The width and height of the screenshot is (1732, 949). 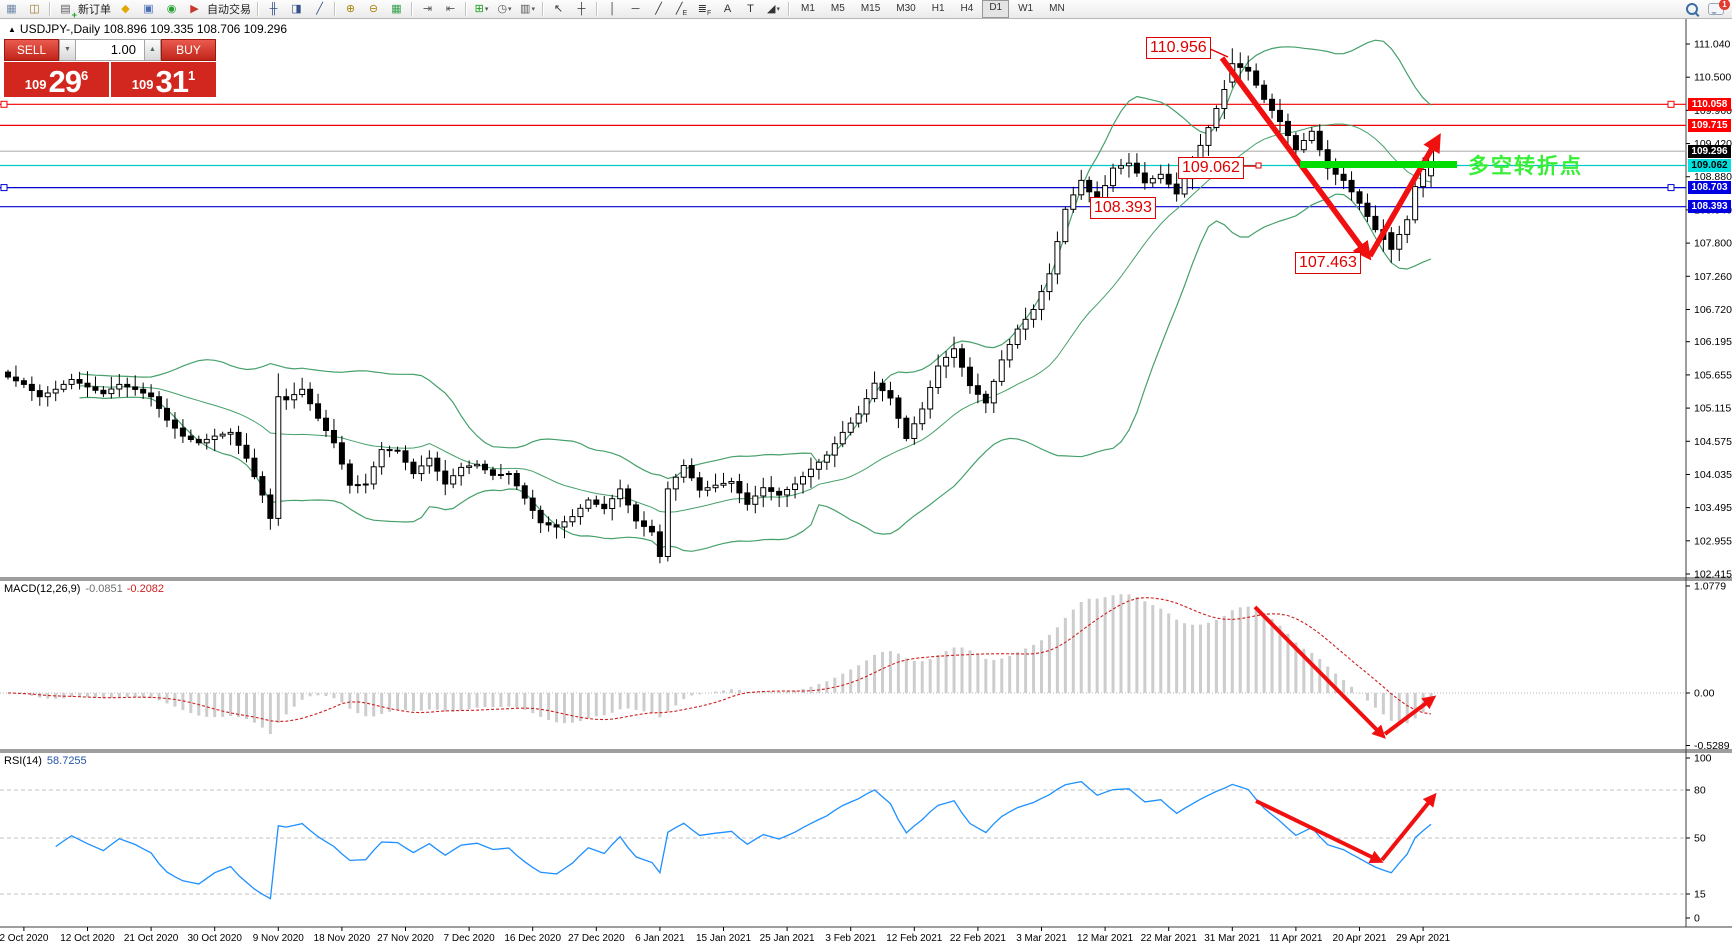 What do you see at coordinates (906, 8) in the screenshot?
I see `timeframe-m30: M30` at bounding box center [906, 8].